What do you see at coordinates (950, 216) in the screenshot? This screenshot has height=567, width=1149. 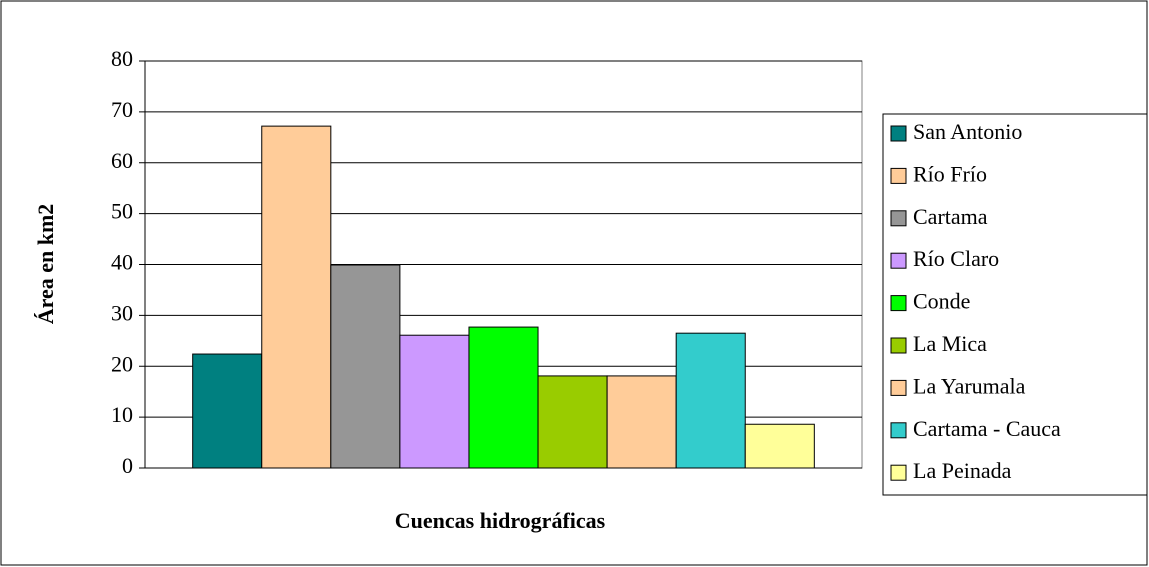 I see `legend-label: Cartama` at bounding box center [950, 216].